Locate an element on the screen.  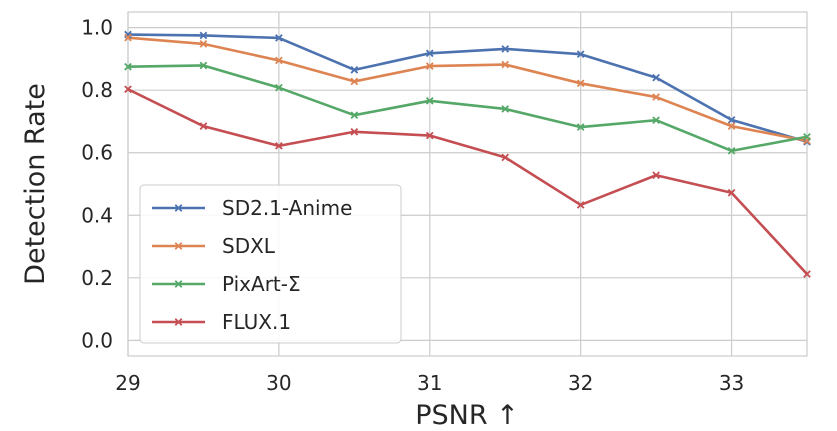
y-tick-label: 0.4 is located at coordinates (97, 215).